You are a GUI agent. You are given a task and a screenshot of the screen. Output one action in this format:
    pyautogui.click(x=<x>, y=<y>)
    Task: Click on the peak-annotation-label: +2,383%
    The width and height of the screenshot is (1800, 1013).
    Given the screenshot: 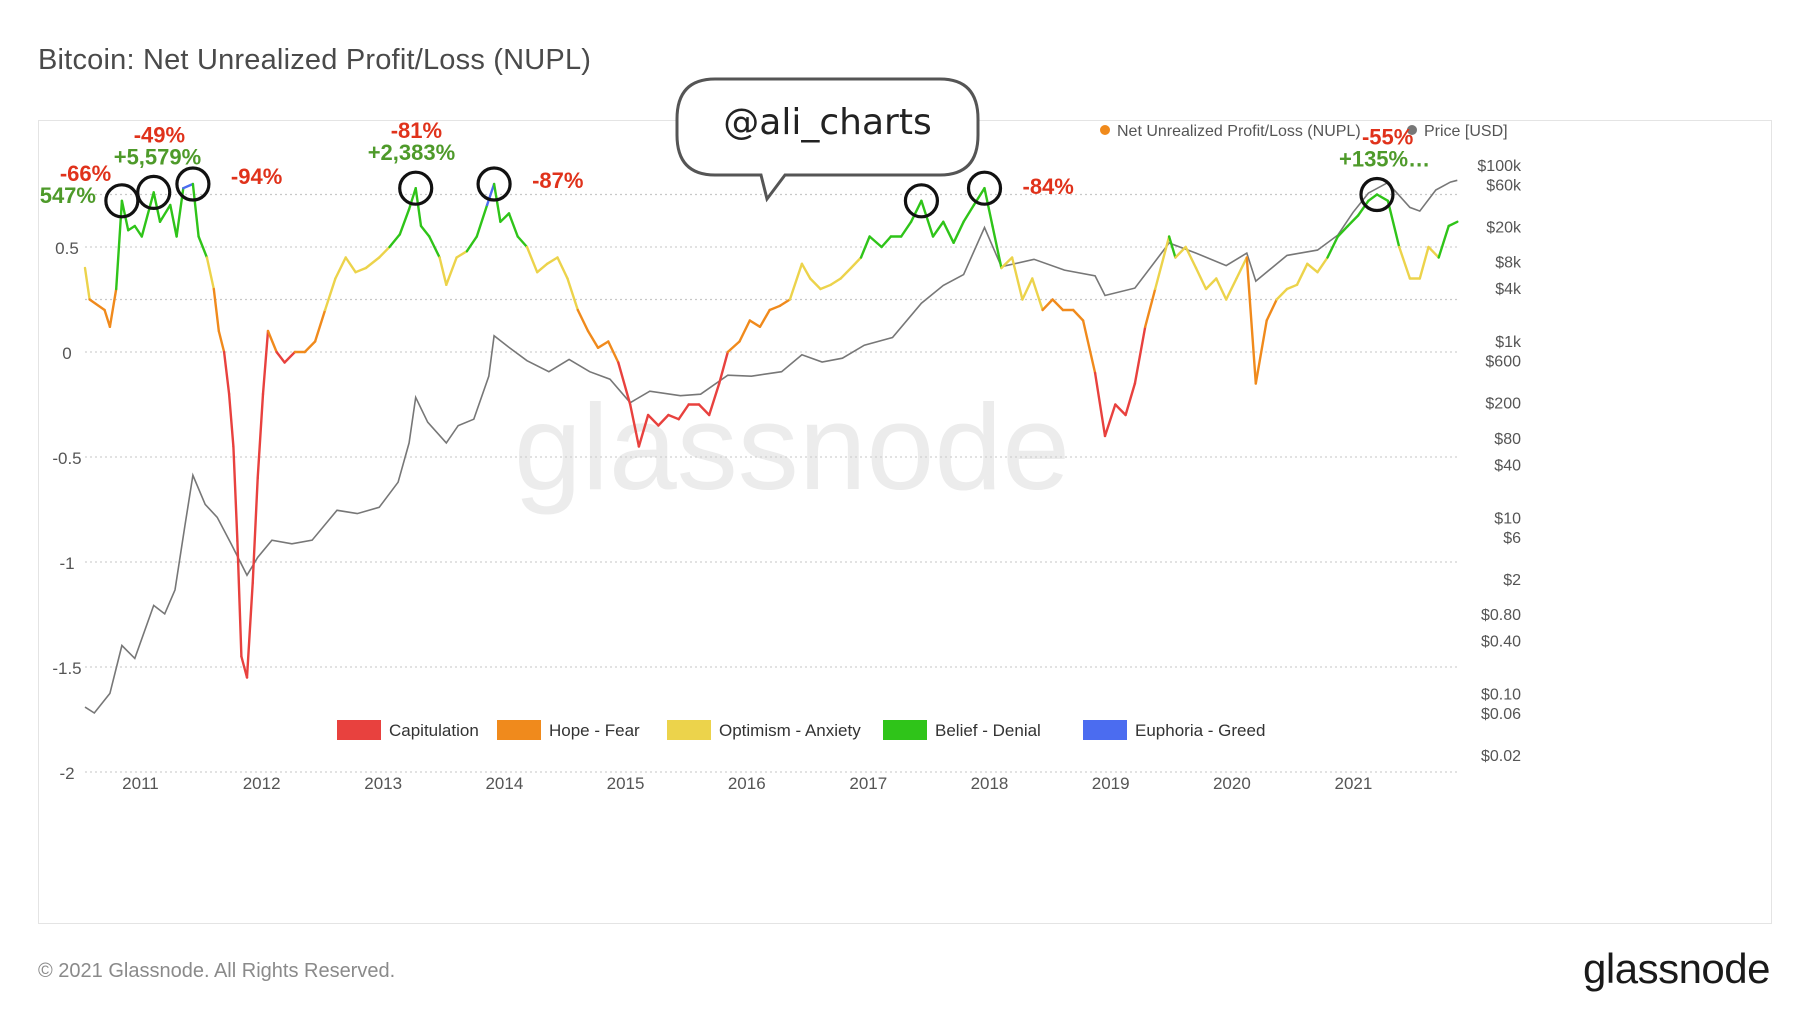 What is the action you would take?
    pyautogui.click(x=411, y=152)
    